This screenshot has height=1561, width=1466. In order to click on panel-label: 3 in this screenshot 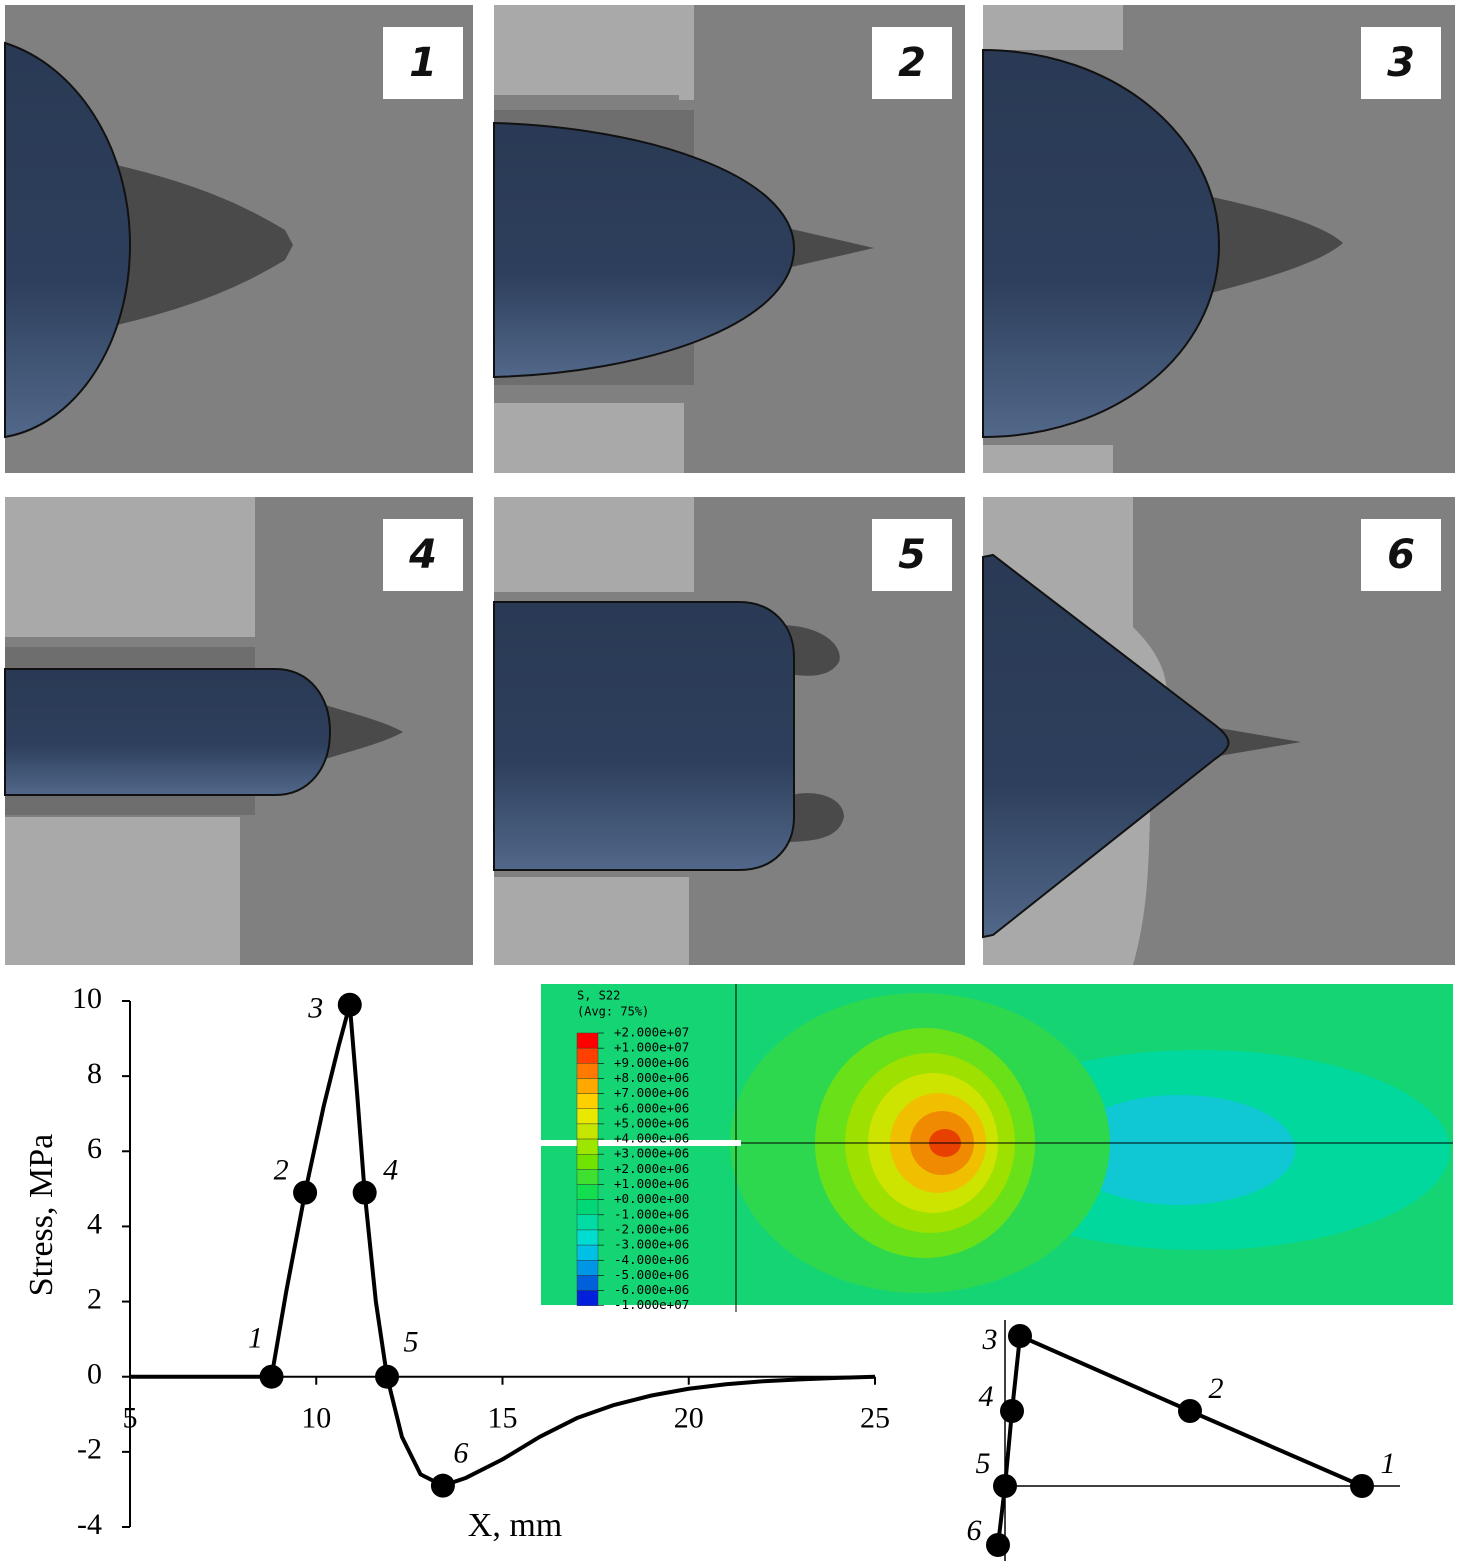, I will do `click(1401, 63)`.